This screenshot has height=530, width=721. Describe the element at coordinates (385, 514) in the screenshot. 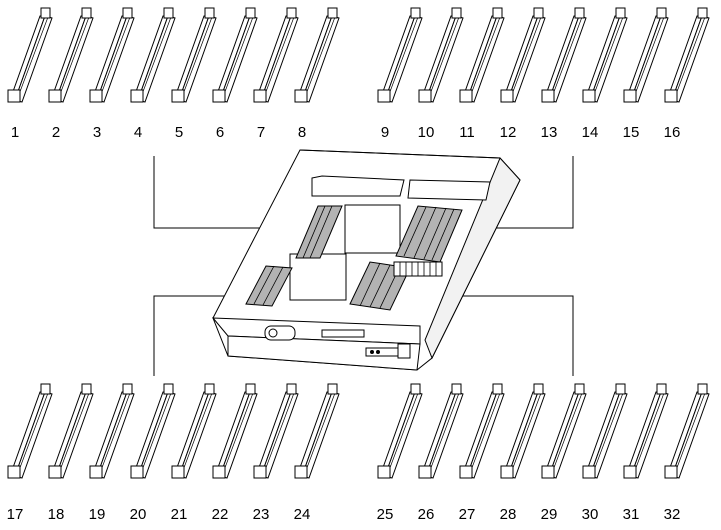

I see `slot-label-25: 25` at that location.